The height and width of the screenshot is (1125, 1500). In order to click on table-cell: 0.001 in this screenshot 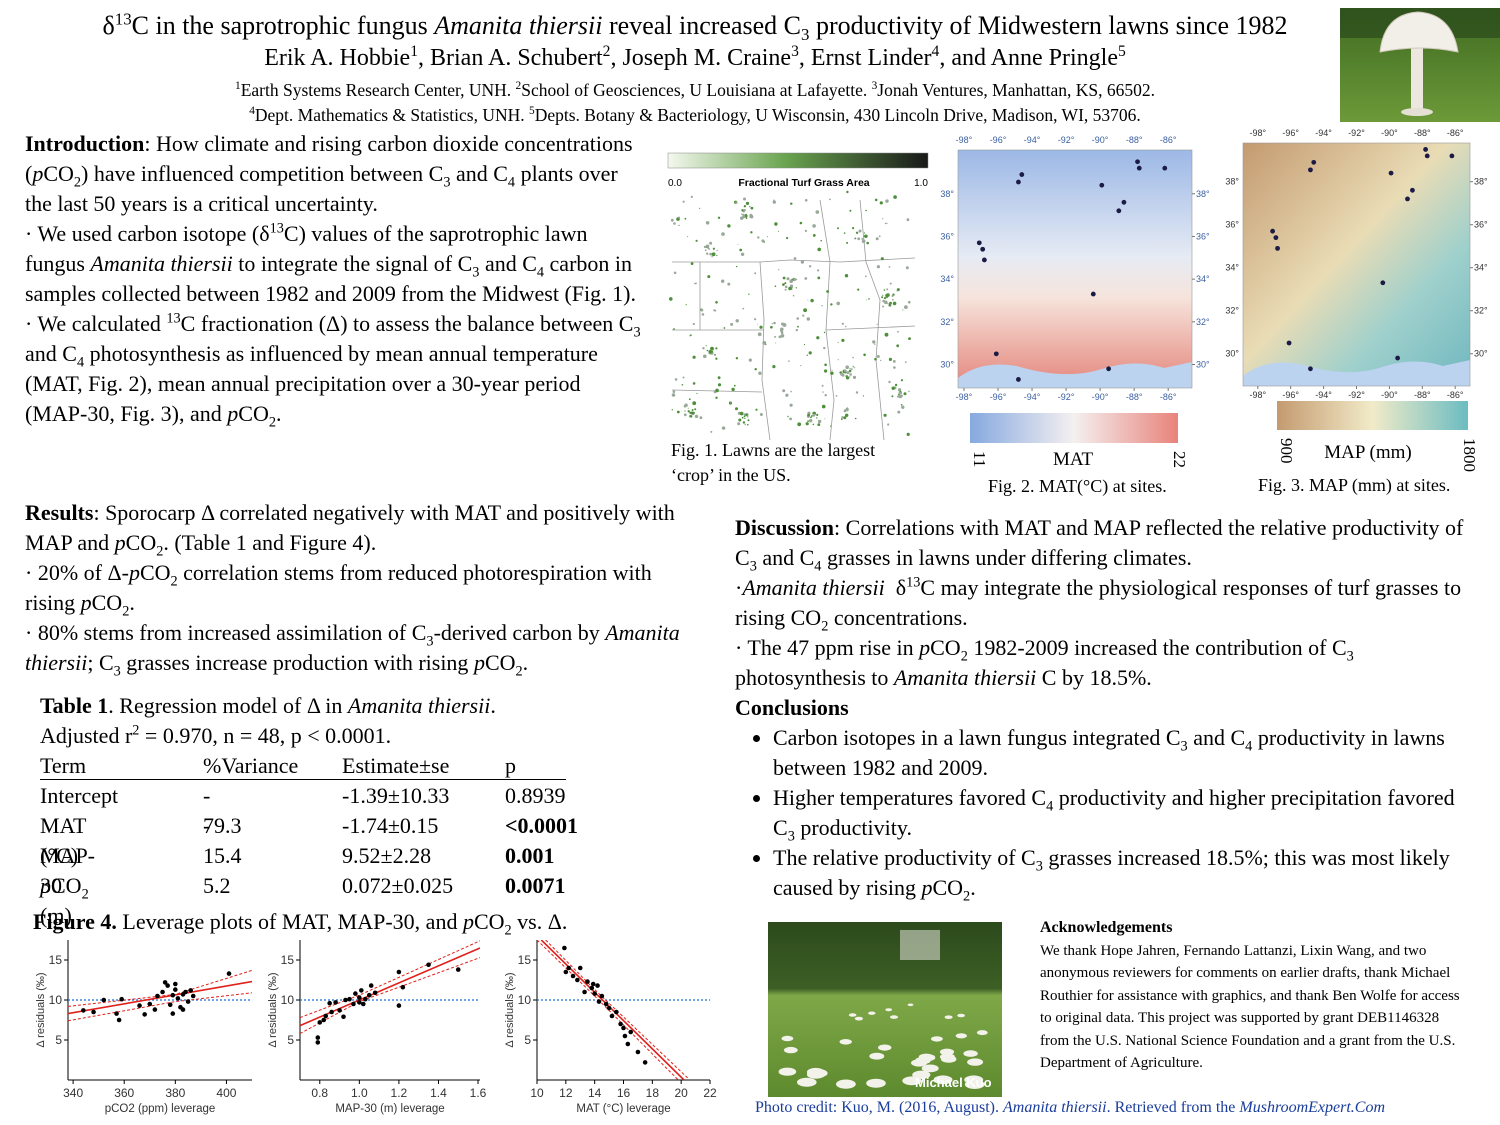, I will do `click(530, 856)`.